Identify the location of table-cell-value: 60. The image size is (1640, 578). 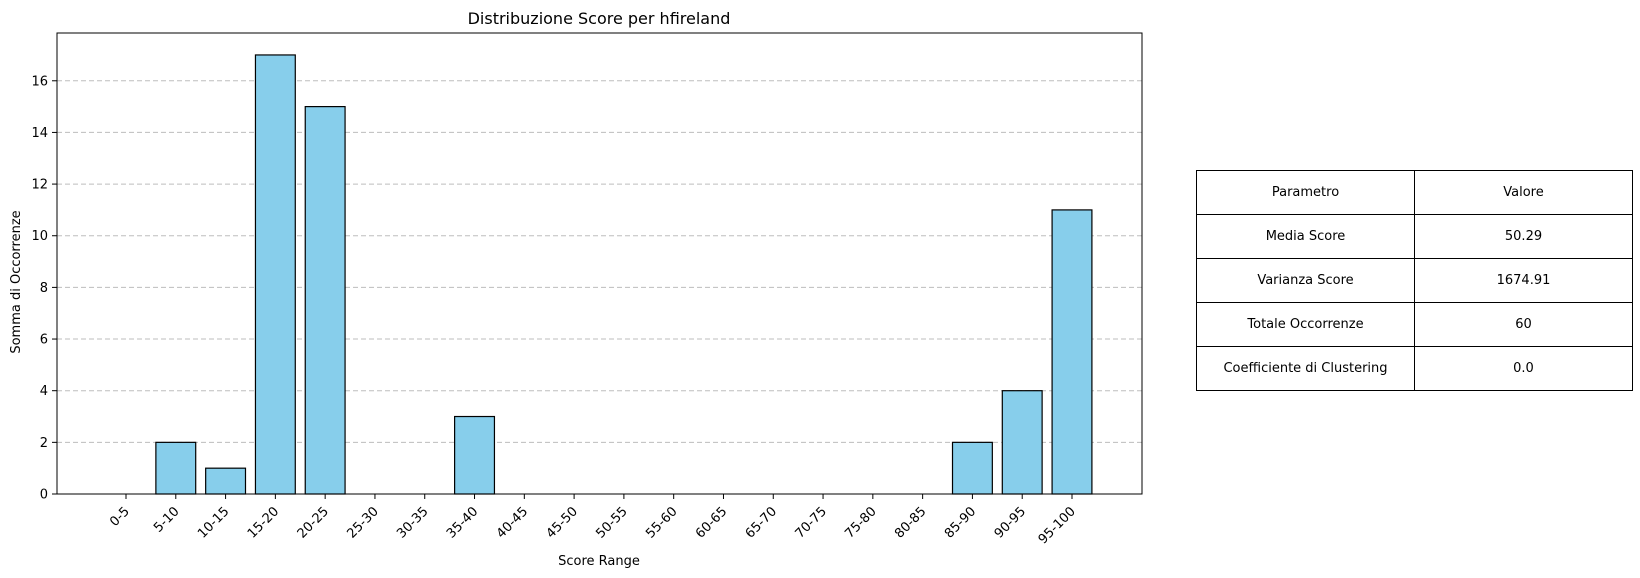
(1524, 325).